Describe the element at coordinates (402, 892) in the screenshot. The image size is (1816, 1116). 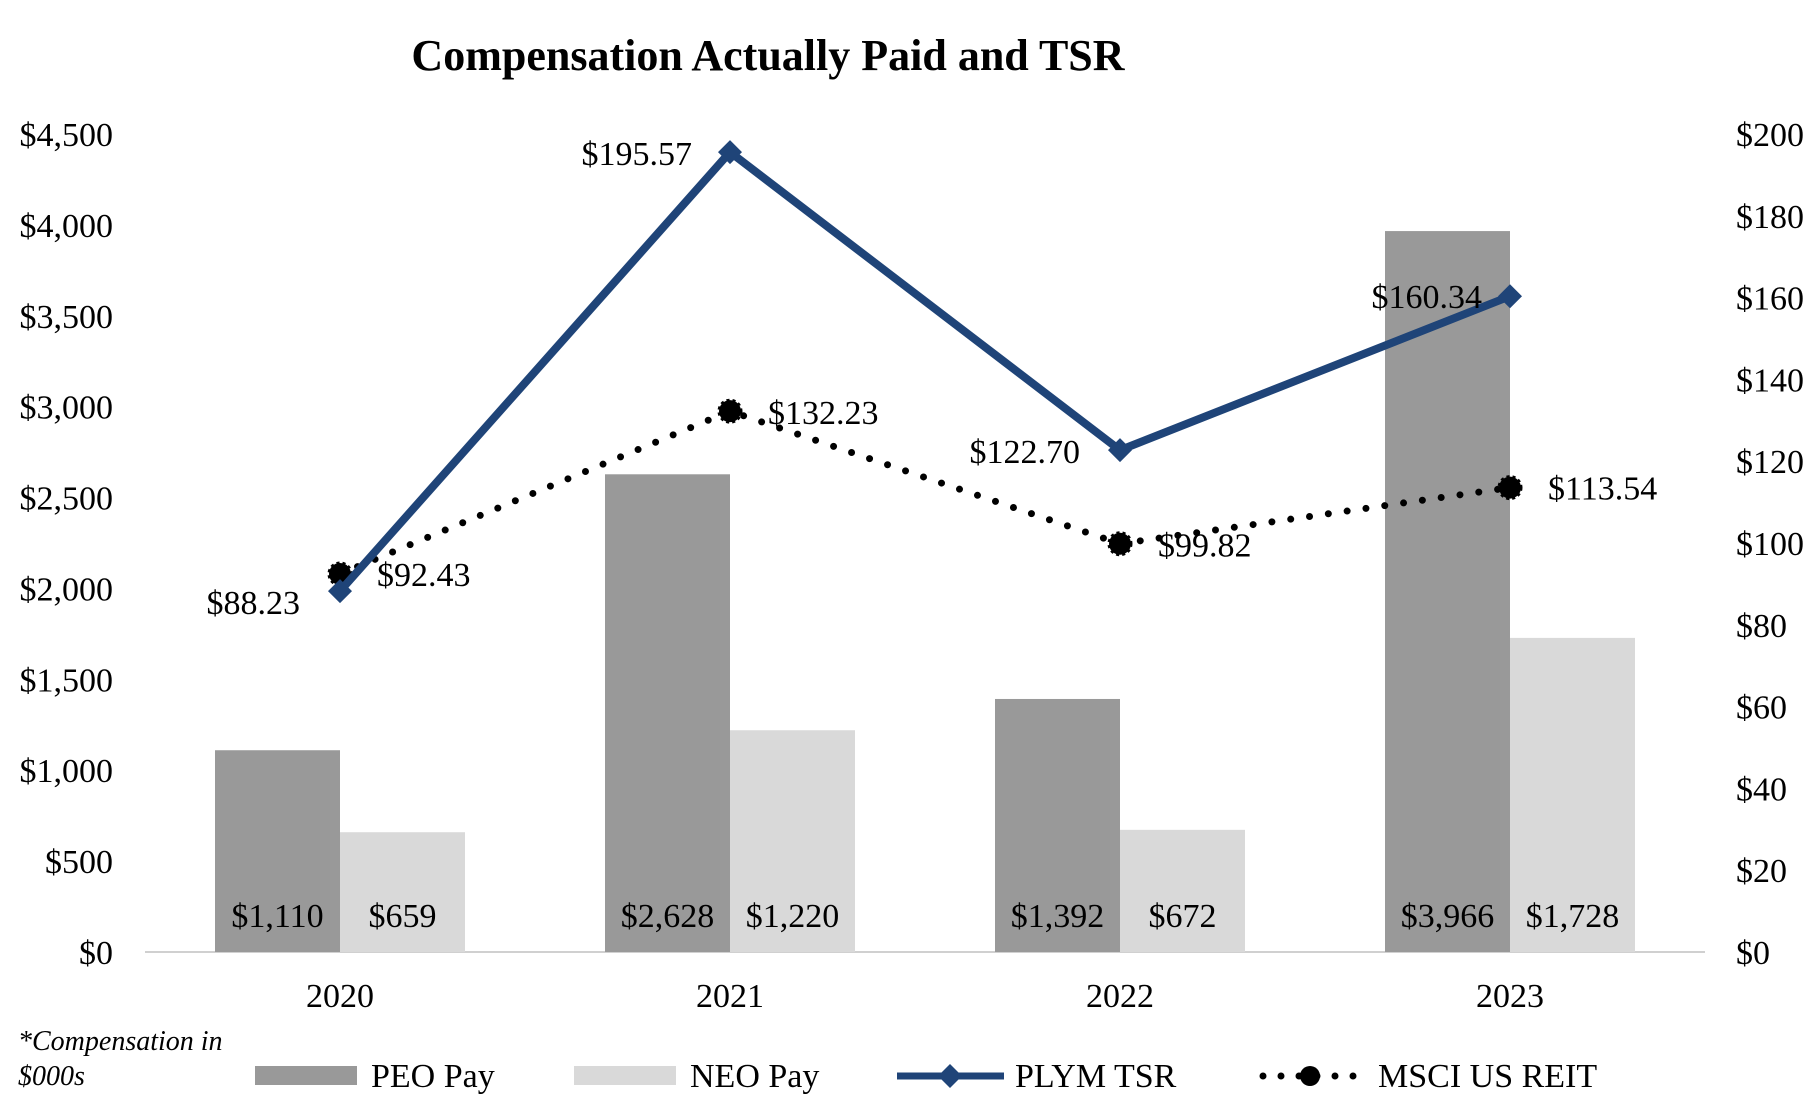
I see `neo-pay-bar-2020` at that location.